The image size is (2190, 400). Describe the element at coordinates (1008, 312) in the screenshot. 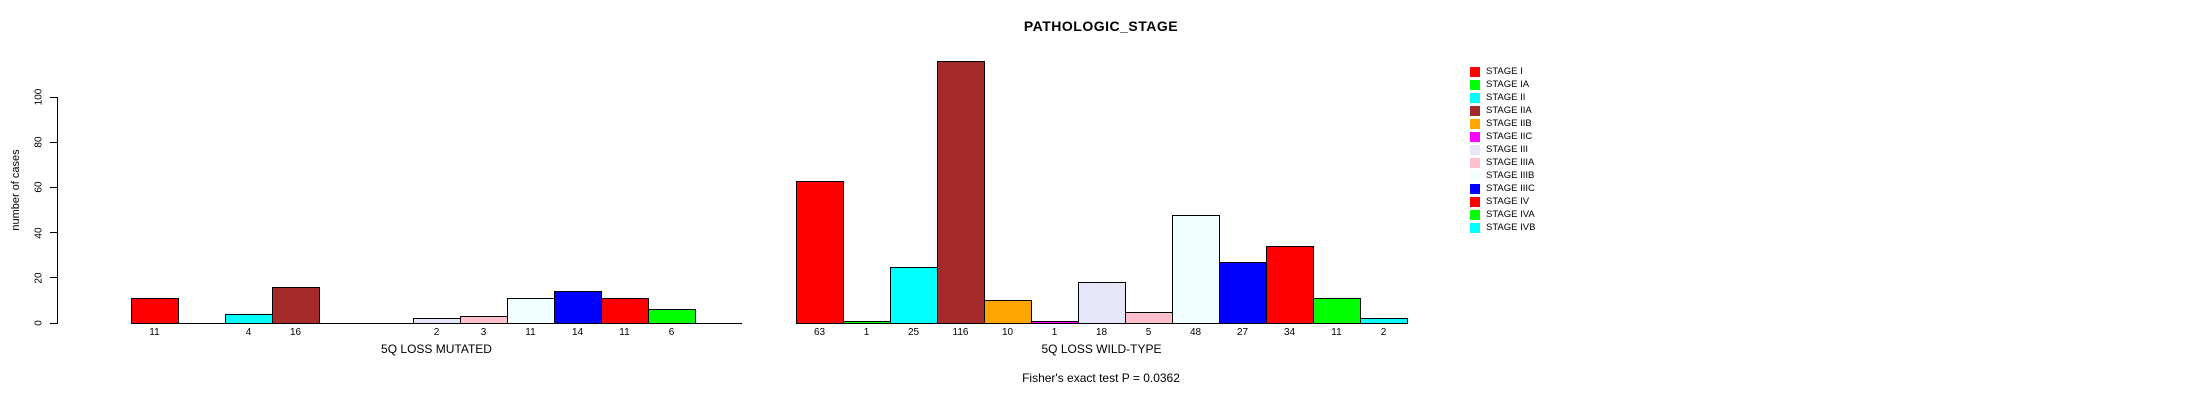

I see `bar-stage-iib` at that location.